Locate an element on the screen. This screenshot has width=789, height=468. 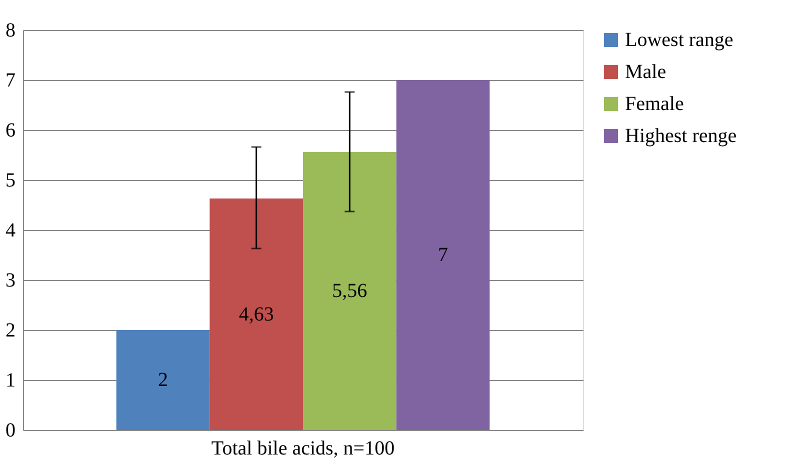
legend-label: Female is located at coordinates (654, 104).